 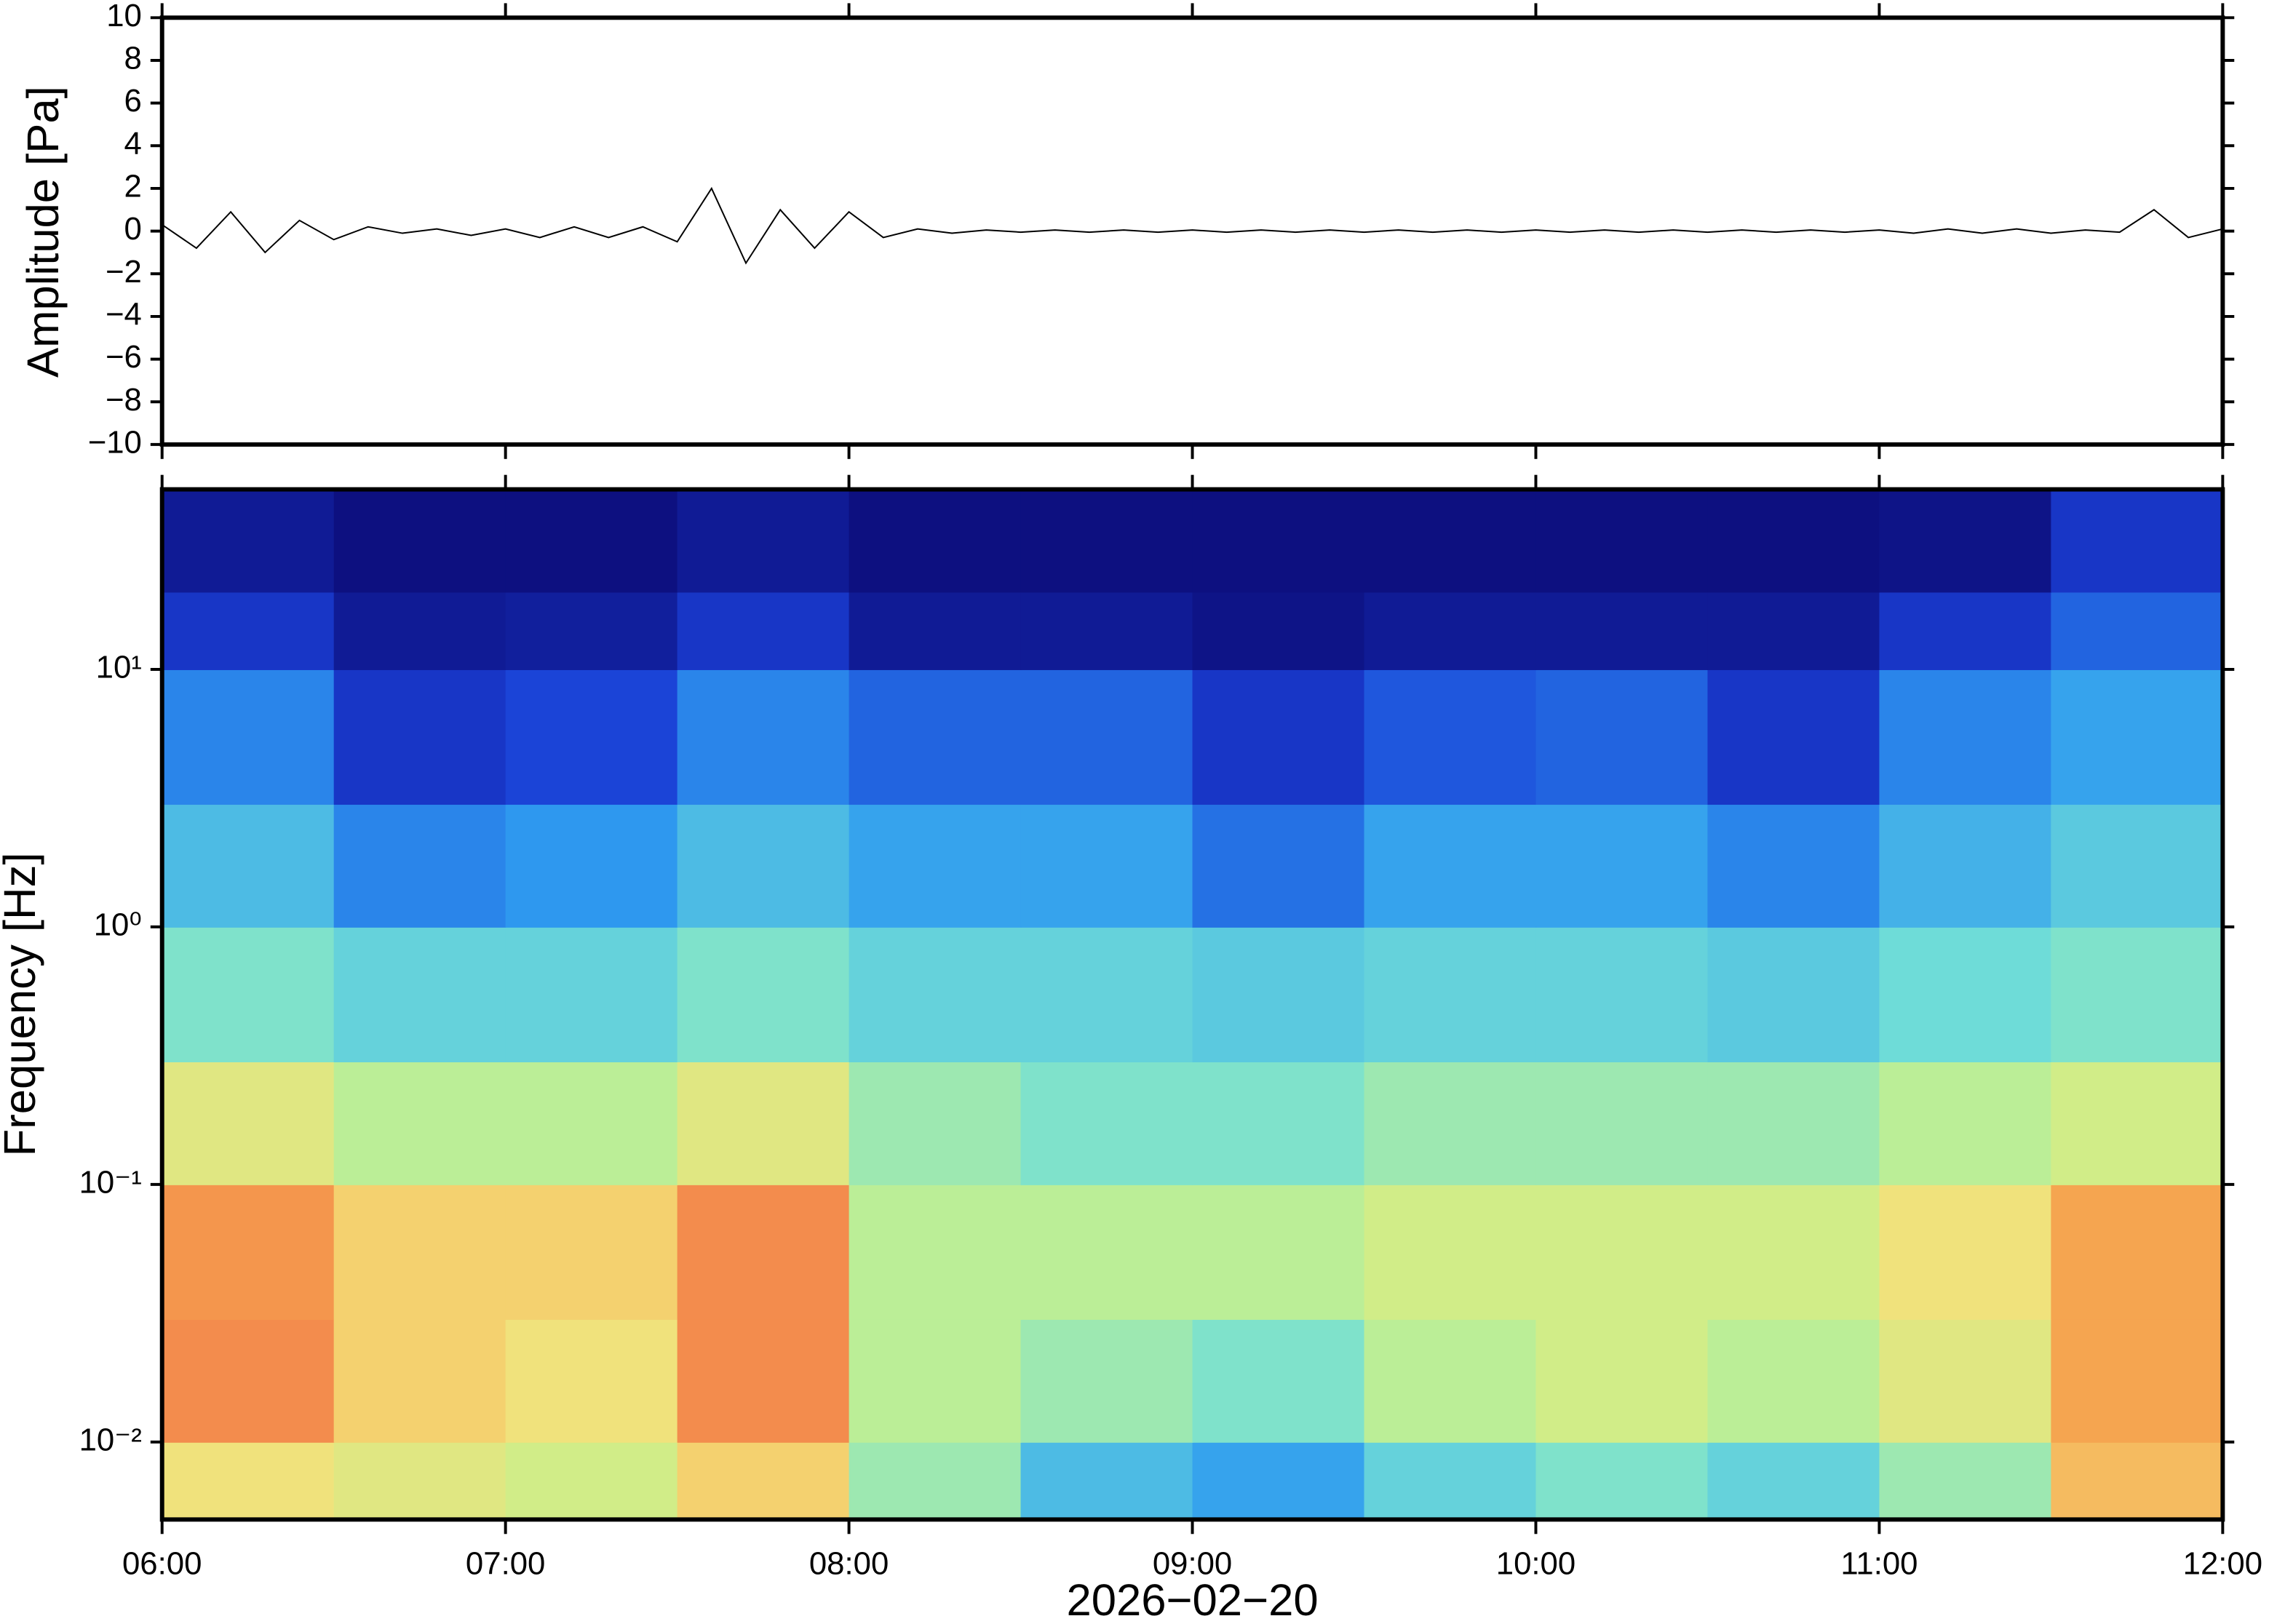 I want to click on y-tick-label: 10¹, so click(x=119, y=667).